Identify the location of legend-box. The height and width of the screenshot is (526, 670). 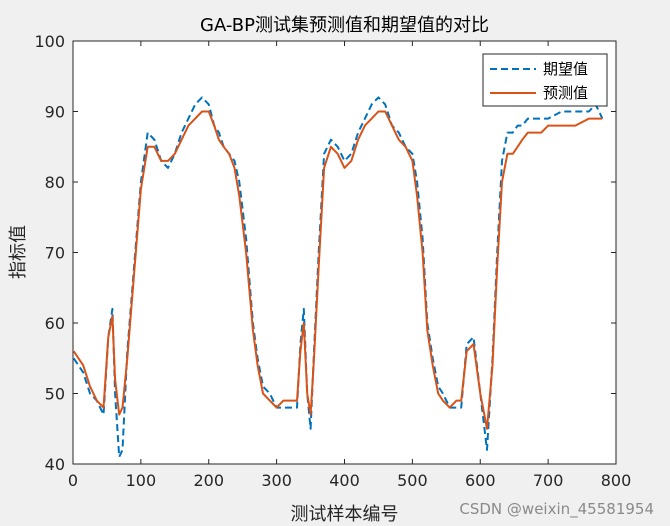
(545, 80).